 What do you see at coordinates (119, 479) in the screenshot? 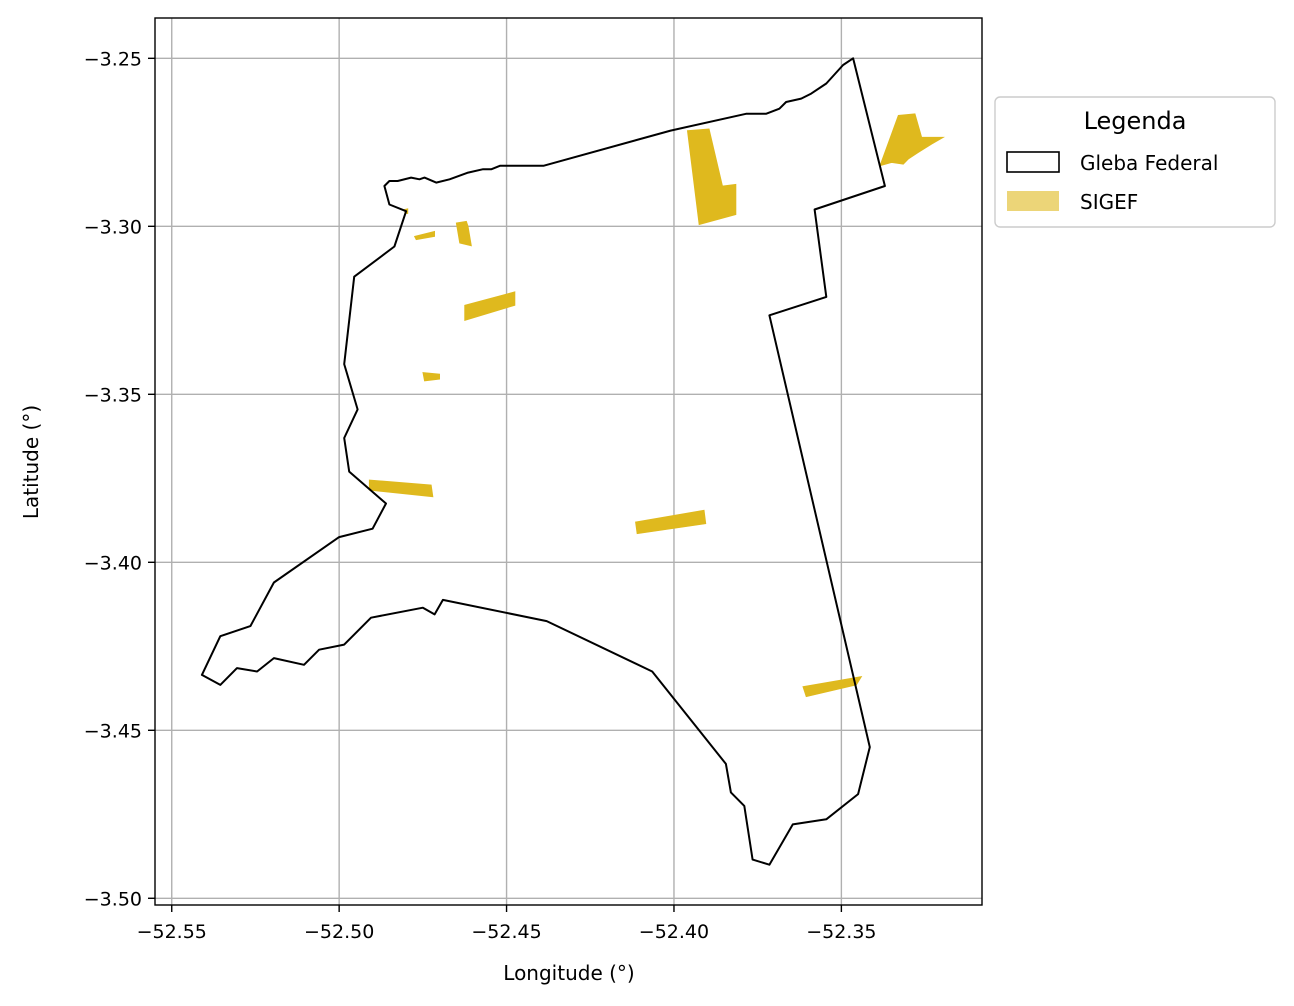
I see `y-axis-ticks: −3.25 −3.30 −3.35 −3.40 −3.45 −3.50` at bounding box center [119, 479].